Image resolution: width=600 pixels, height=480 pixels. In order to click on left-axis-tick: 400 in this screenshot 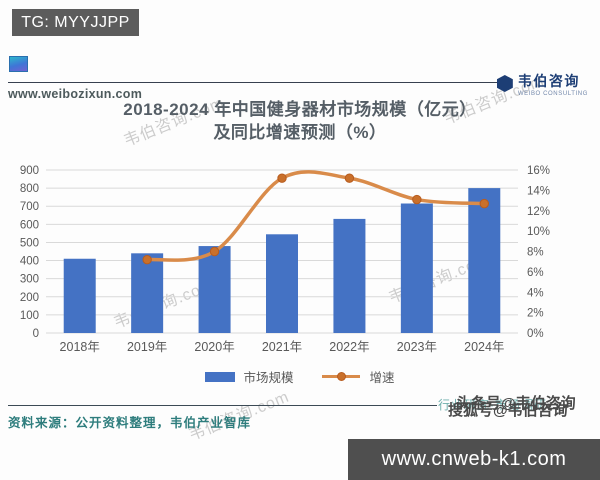, I will do `click(29, 262)`.